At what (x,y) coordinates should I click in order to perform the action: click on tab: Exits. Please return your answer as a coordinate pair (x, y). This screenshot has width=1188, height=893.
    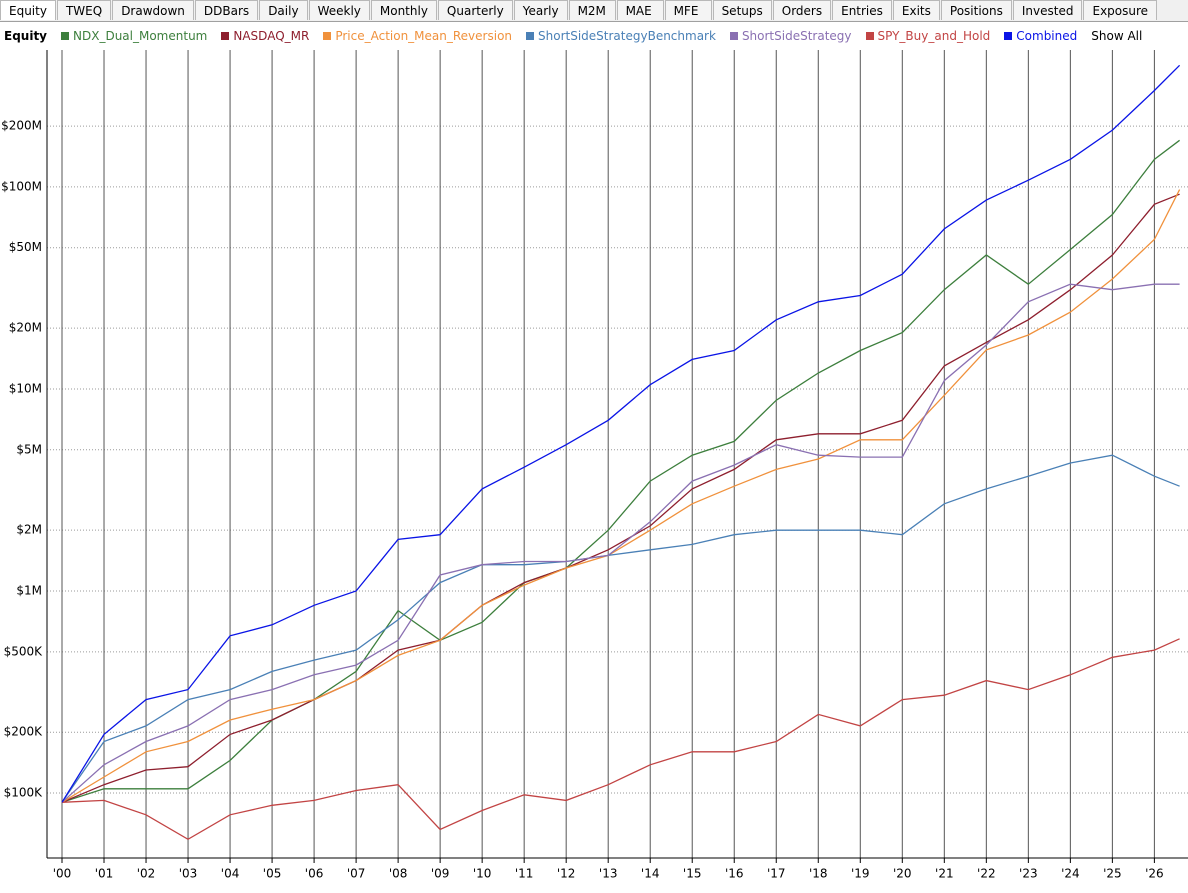
    Looking at the image, I should click on (916, 10).